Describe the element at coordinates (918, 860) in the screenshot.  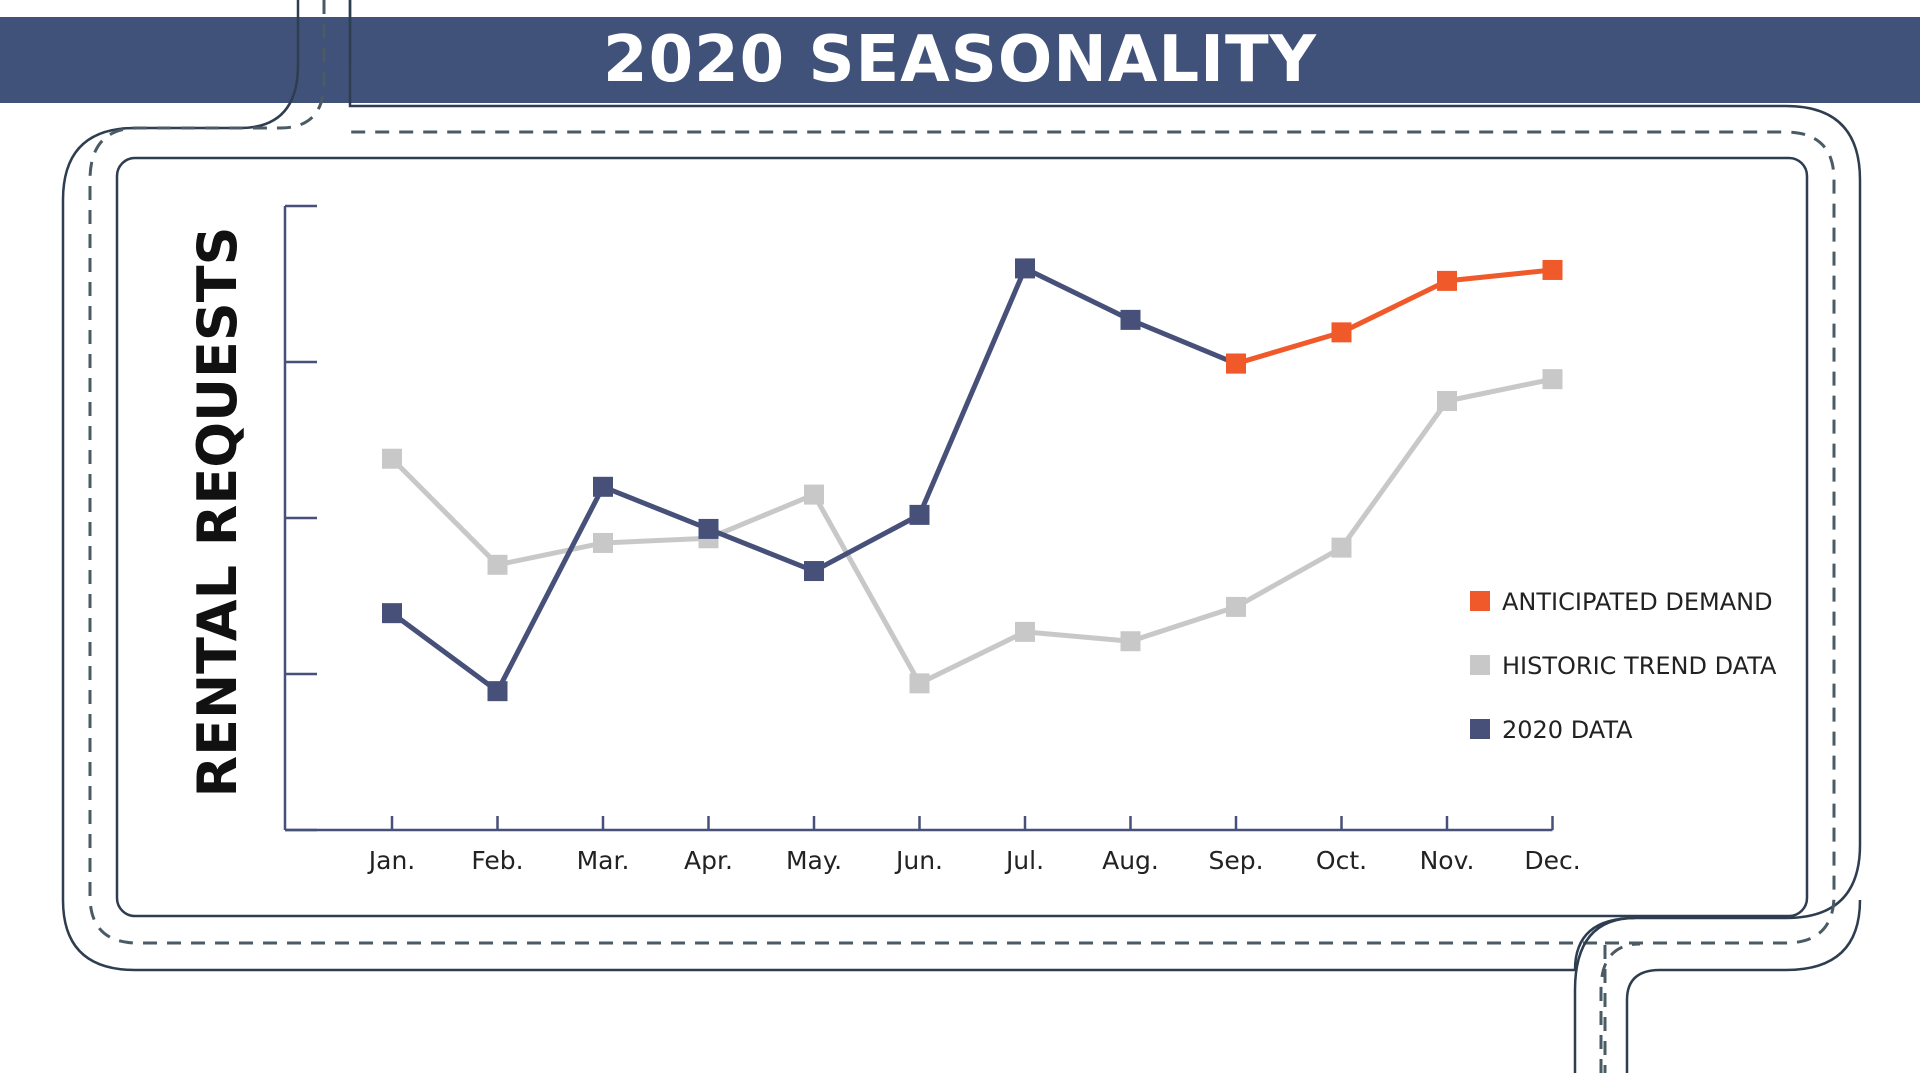
I see `x-tick-label: Jun.` at that location.